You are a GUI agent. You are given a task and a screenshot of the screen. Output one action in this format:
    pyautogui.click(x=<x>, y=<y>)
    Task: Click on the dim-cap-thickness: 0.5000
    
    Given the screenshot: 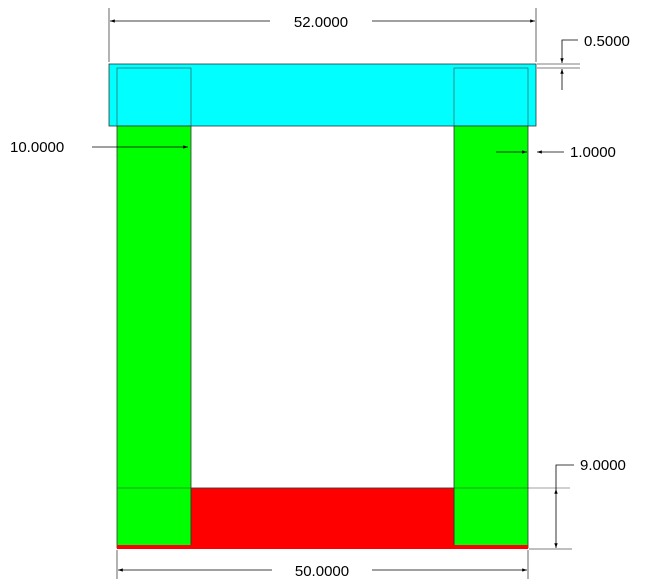 What is the action you would take?
    pyautogui.click(x=607, y=41)
    